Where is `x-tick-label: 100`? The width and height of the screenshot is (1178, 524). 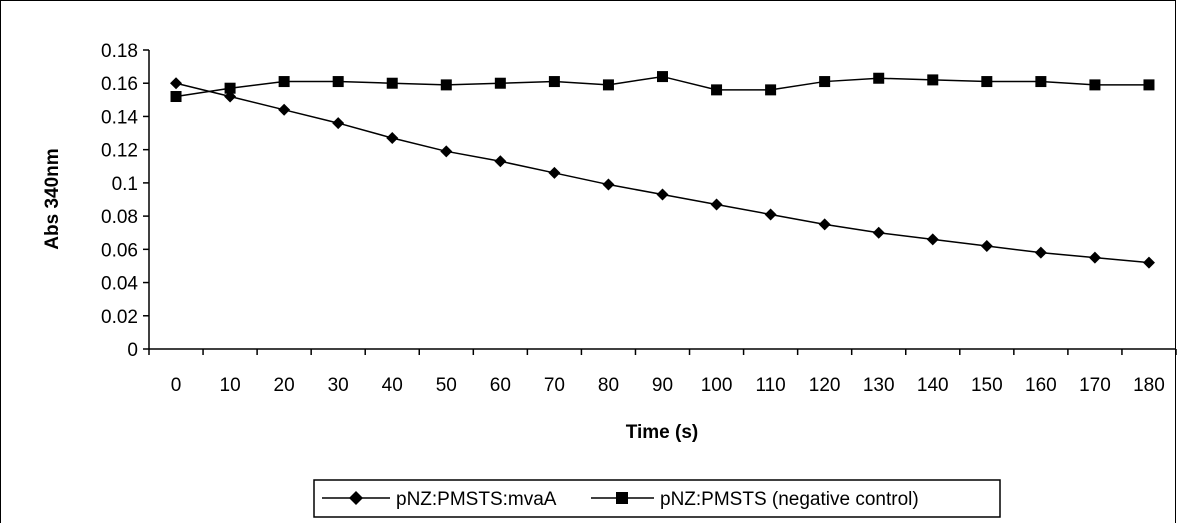
x-tick-label: 100 is located at coordinates (717, 385).